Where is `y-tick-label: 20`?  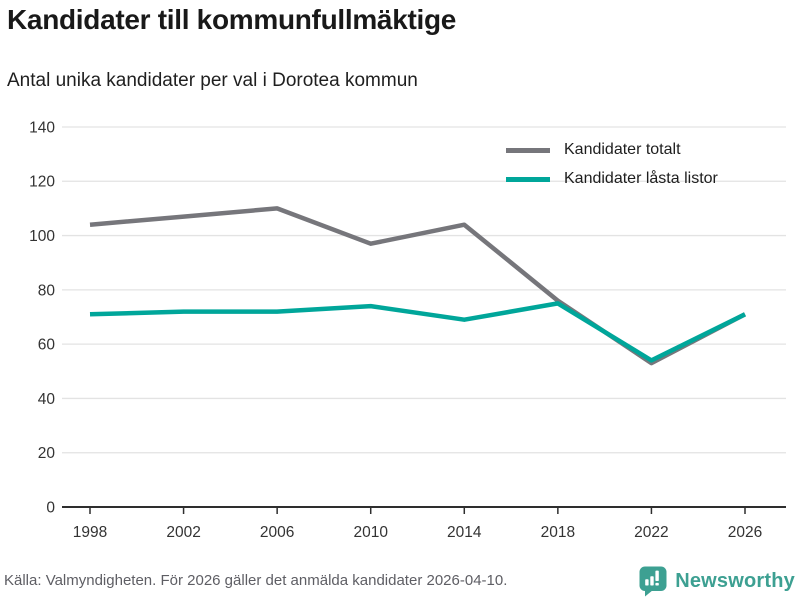 y-tick-label: 20 is located at coordinates (47, 453).